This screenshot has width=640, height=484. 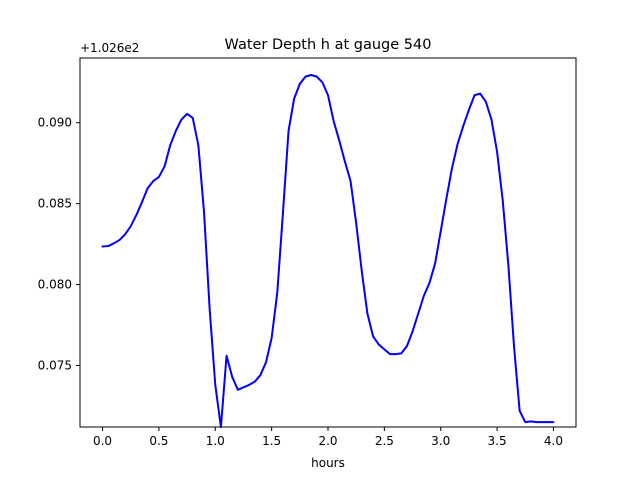 I want to click on x-tick-label: 3.5, so click(x=497, y=441).